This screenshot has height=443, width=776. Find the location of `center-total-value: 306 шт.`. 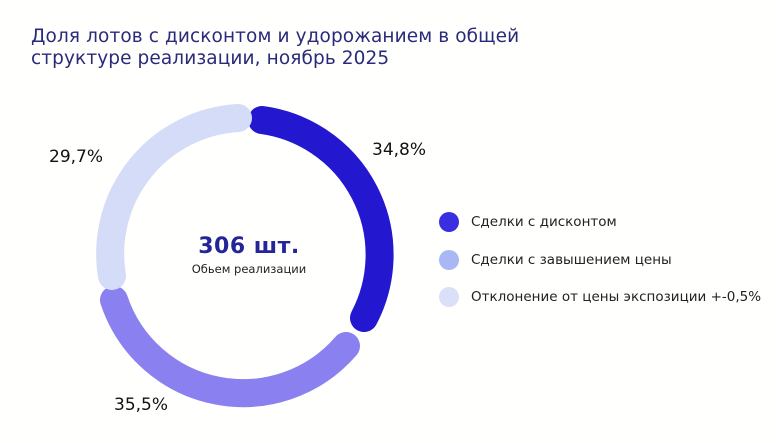

center-total-value: 306 шт. is located at coordinates (249, 246).